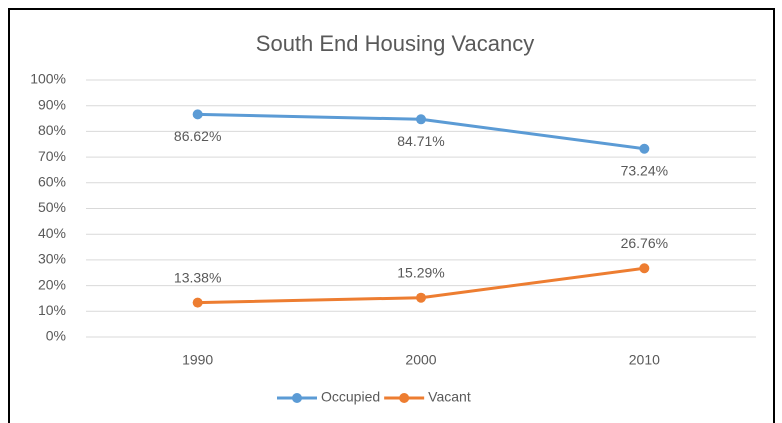  Describe the element at coordinates (52, 259) in the screenshot. I see `y-tick-label: 30%` at that location.